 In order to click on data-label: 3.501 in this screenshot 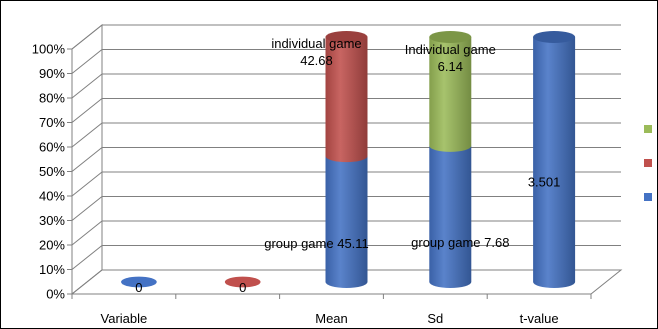, I will do `click(544, 182)`.